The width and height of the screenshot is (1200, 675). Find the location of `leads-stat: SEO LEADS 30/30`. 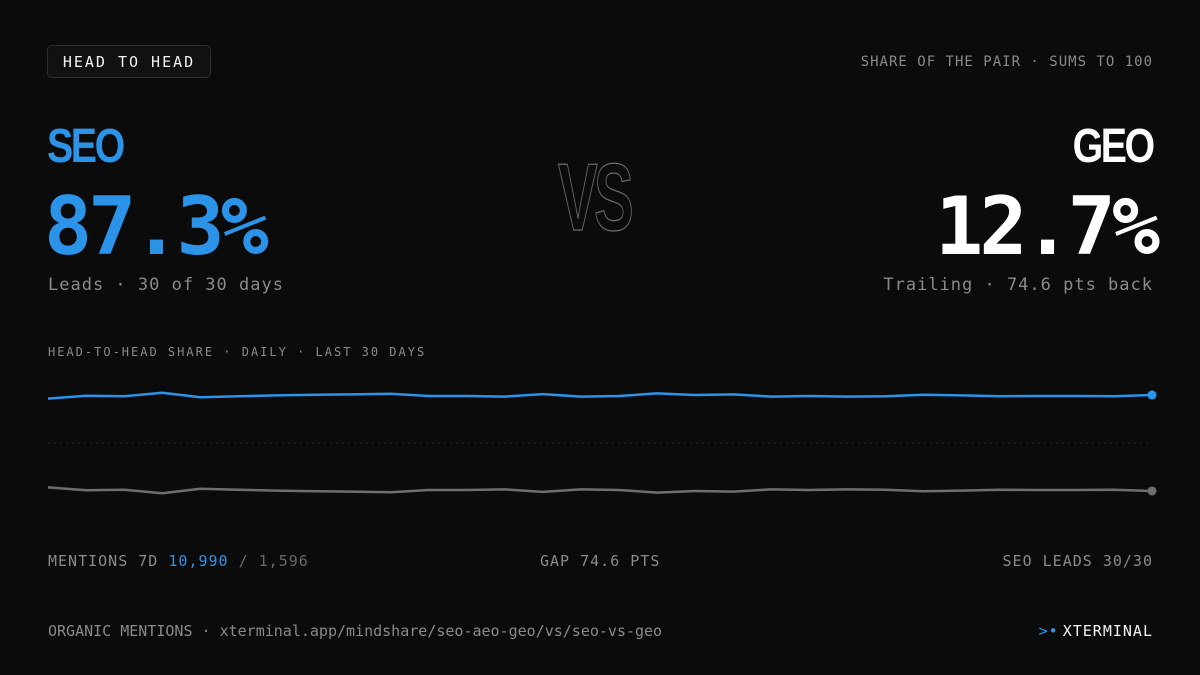

leads-stat: SEO LEADS 30/30 is located at coordinates (1077, 561).